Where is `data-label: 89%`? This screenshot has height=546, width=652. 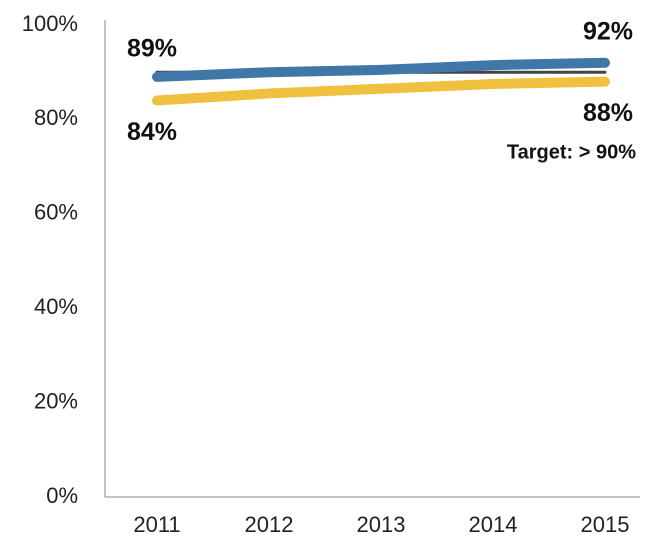
data-label: 89% is located at coordinates (152, 49).